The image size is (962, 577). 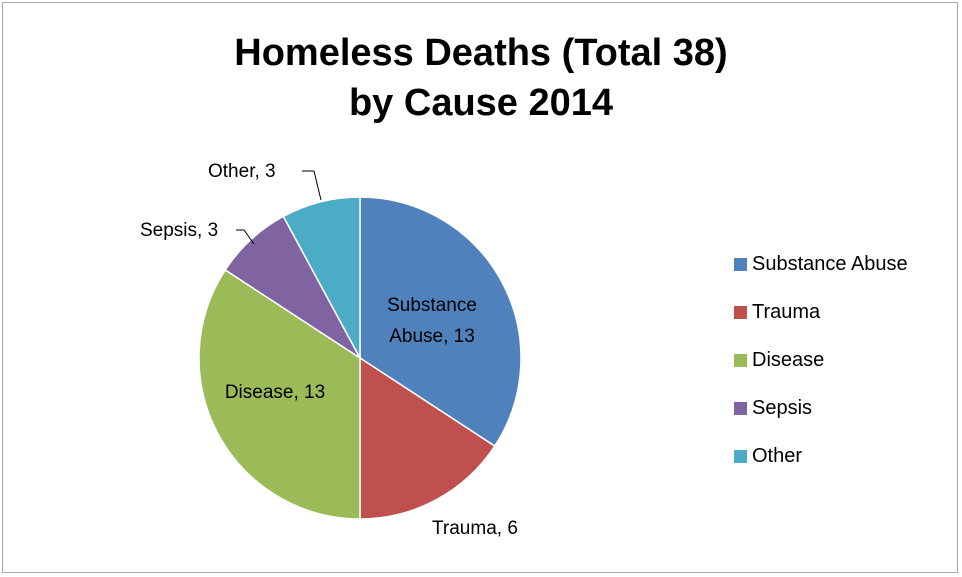 I want to click on legend-swatch-substance-abuse, so click(x=740, y=264).